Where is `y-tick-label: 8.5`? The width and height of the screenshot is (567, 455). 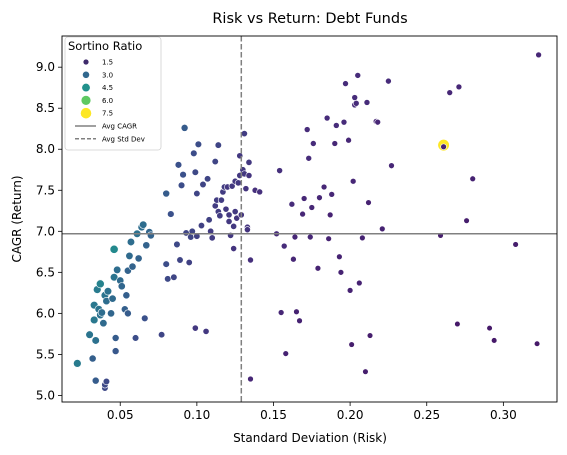
y-tick-label: 8.5 is located at coordinates (45, 108).